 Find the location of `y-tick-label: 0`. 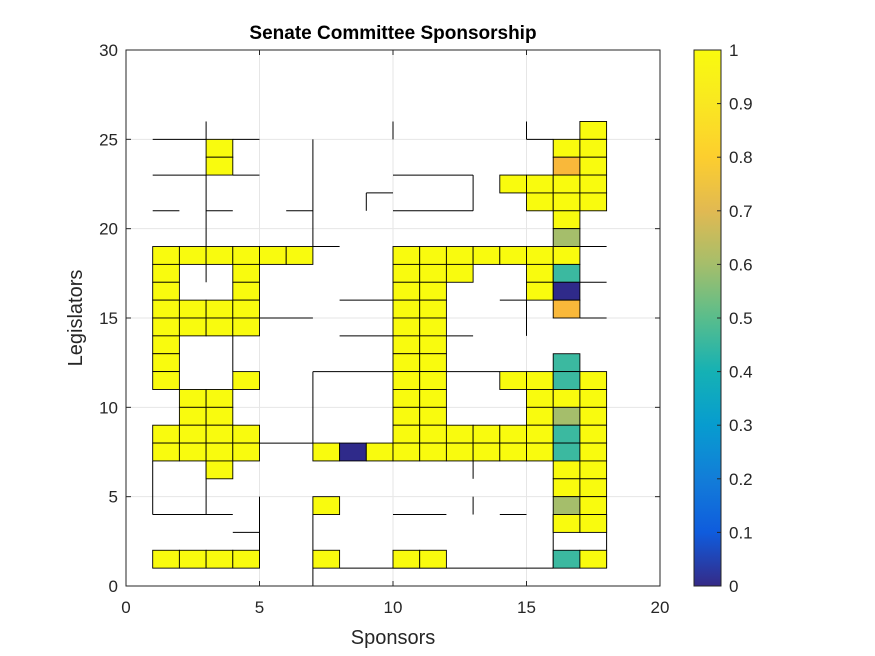

y-tick-label: 0 is located at coordinates (113, 586).